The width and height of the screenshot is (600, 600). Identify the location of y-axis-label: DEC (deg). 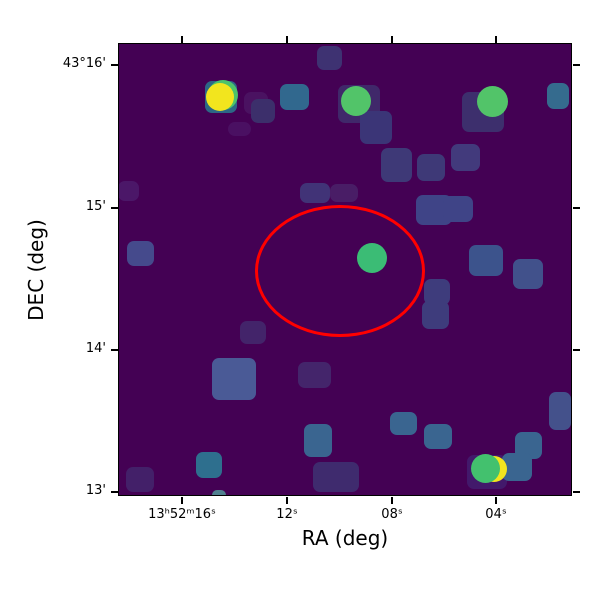
(36, 269).